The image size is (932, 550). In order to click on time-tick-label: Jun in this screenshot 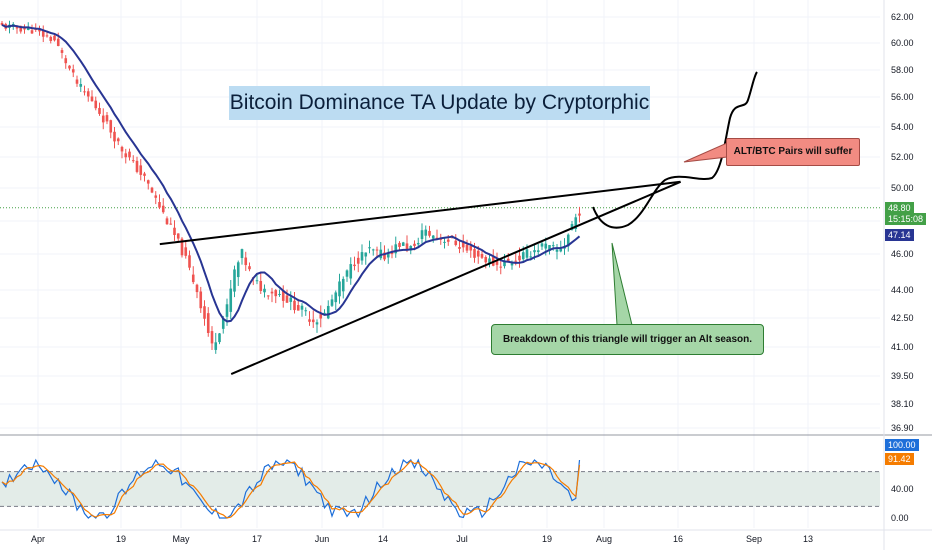, I will do `click(322, 539)`.